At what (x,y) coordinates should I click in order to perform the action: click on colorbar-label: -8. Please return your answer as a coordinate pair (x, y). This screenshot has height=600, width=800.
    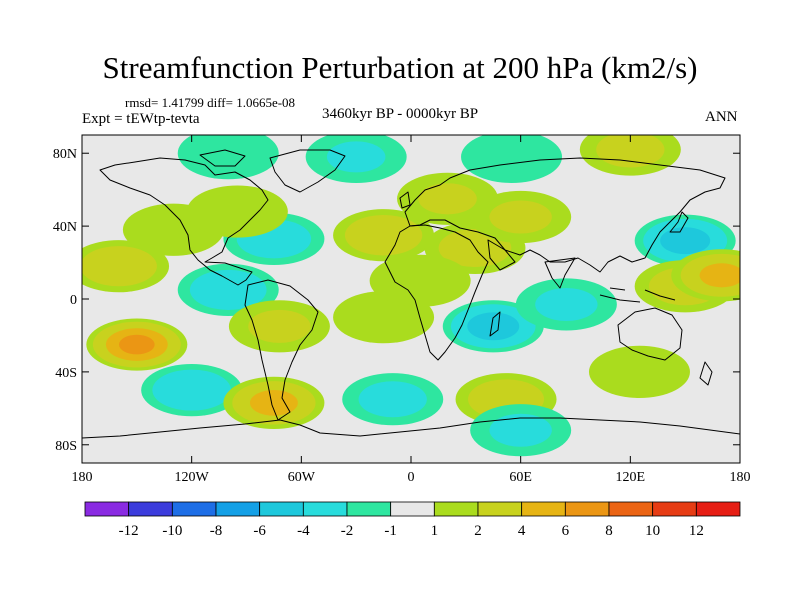
    Looking at the image, I should click on (216, 531).